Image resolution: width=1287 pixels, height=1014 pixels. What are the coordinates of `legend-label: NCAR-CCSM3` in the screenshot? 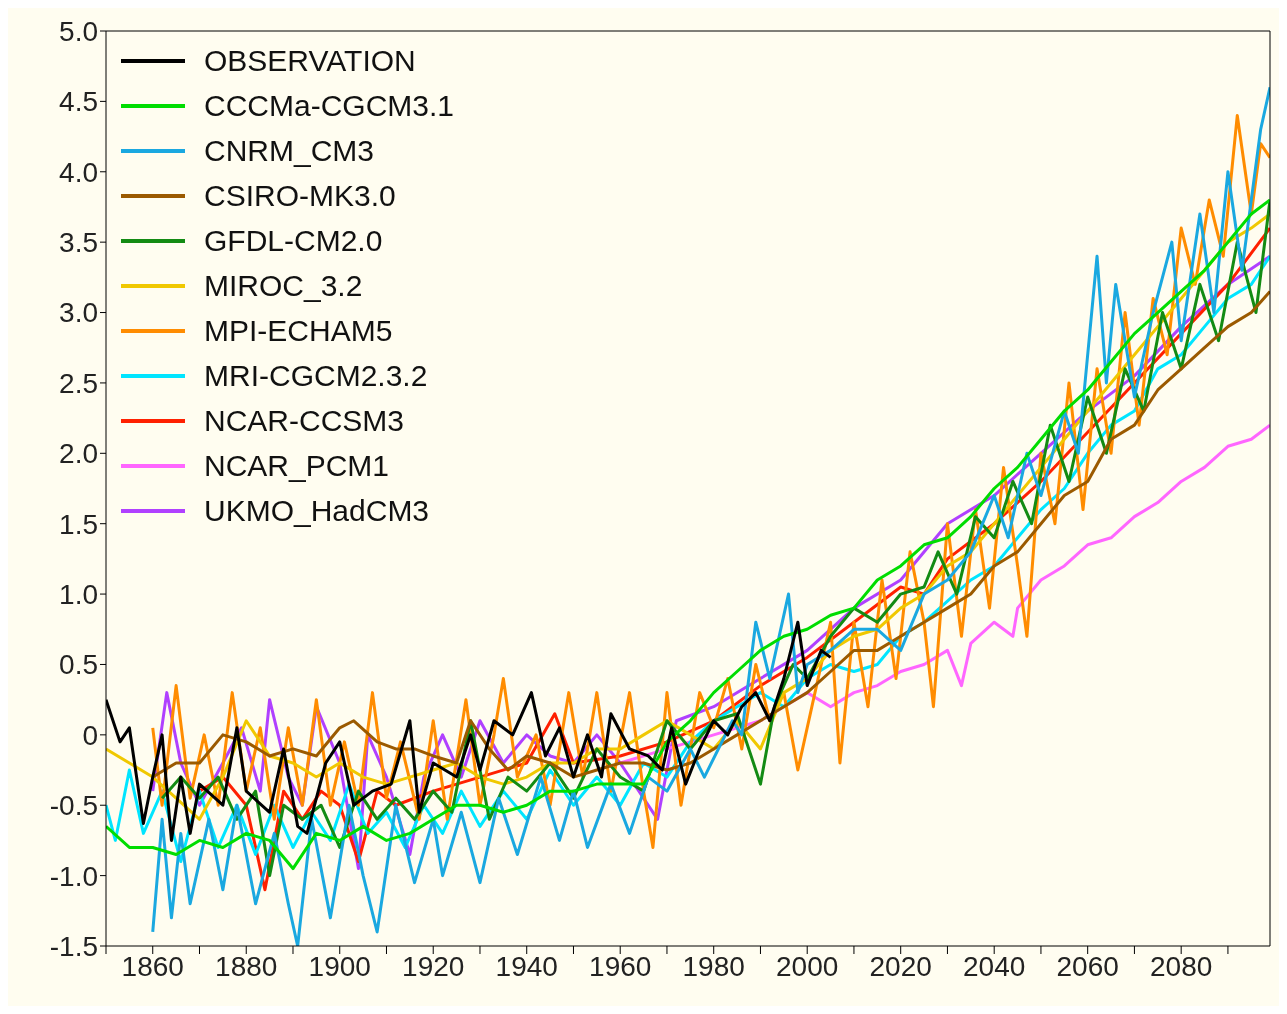 It's located at (304, 421).